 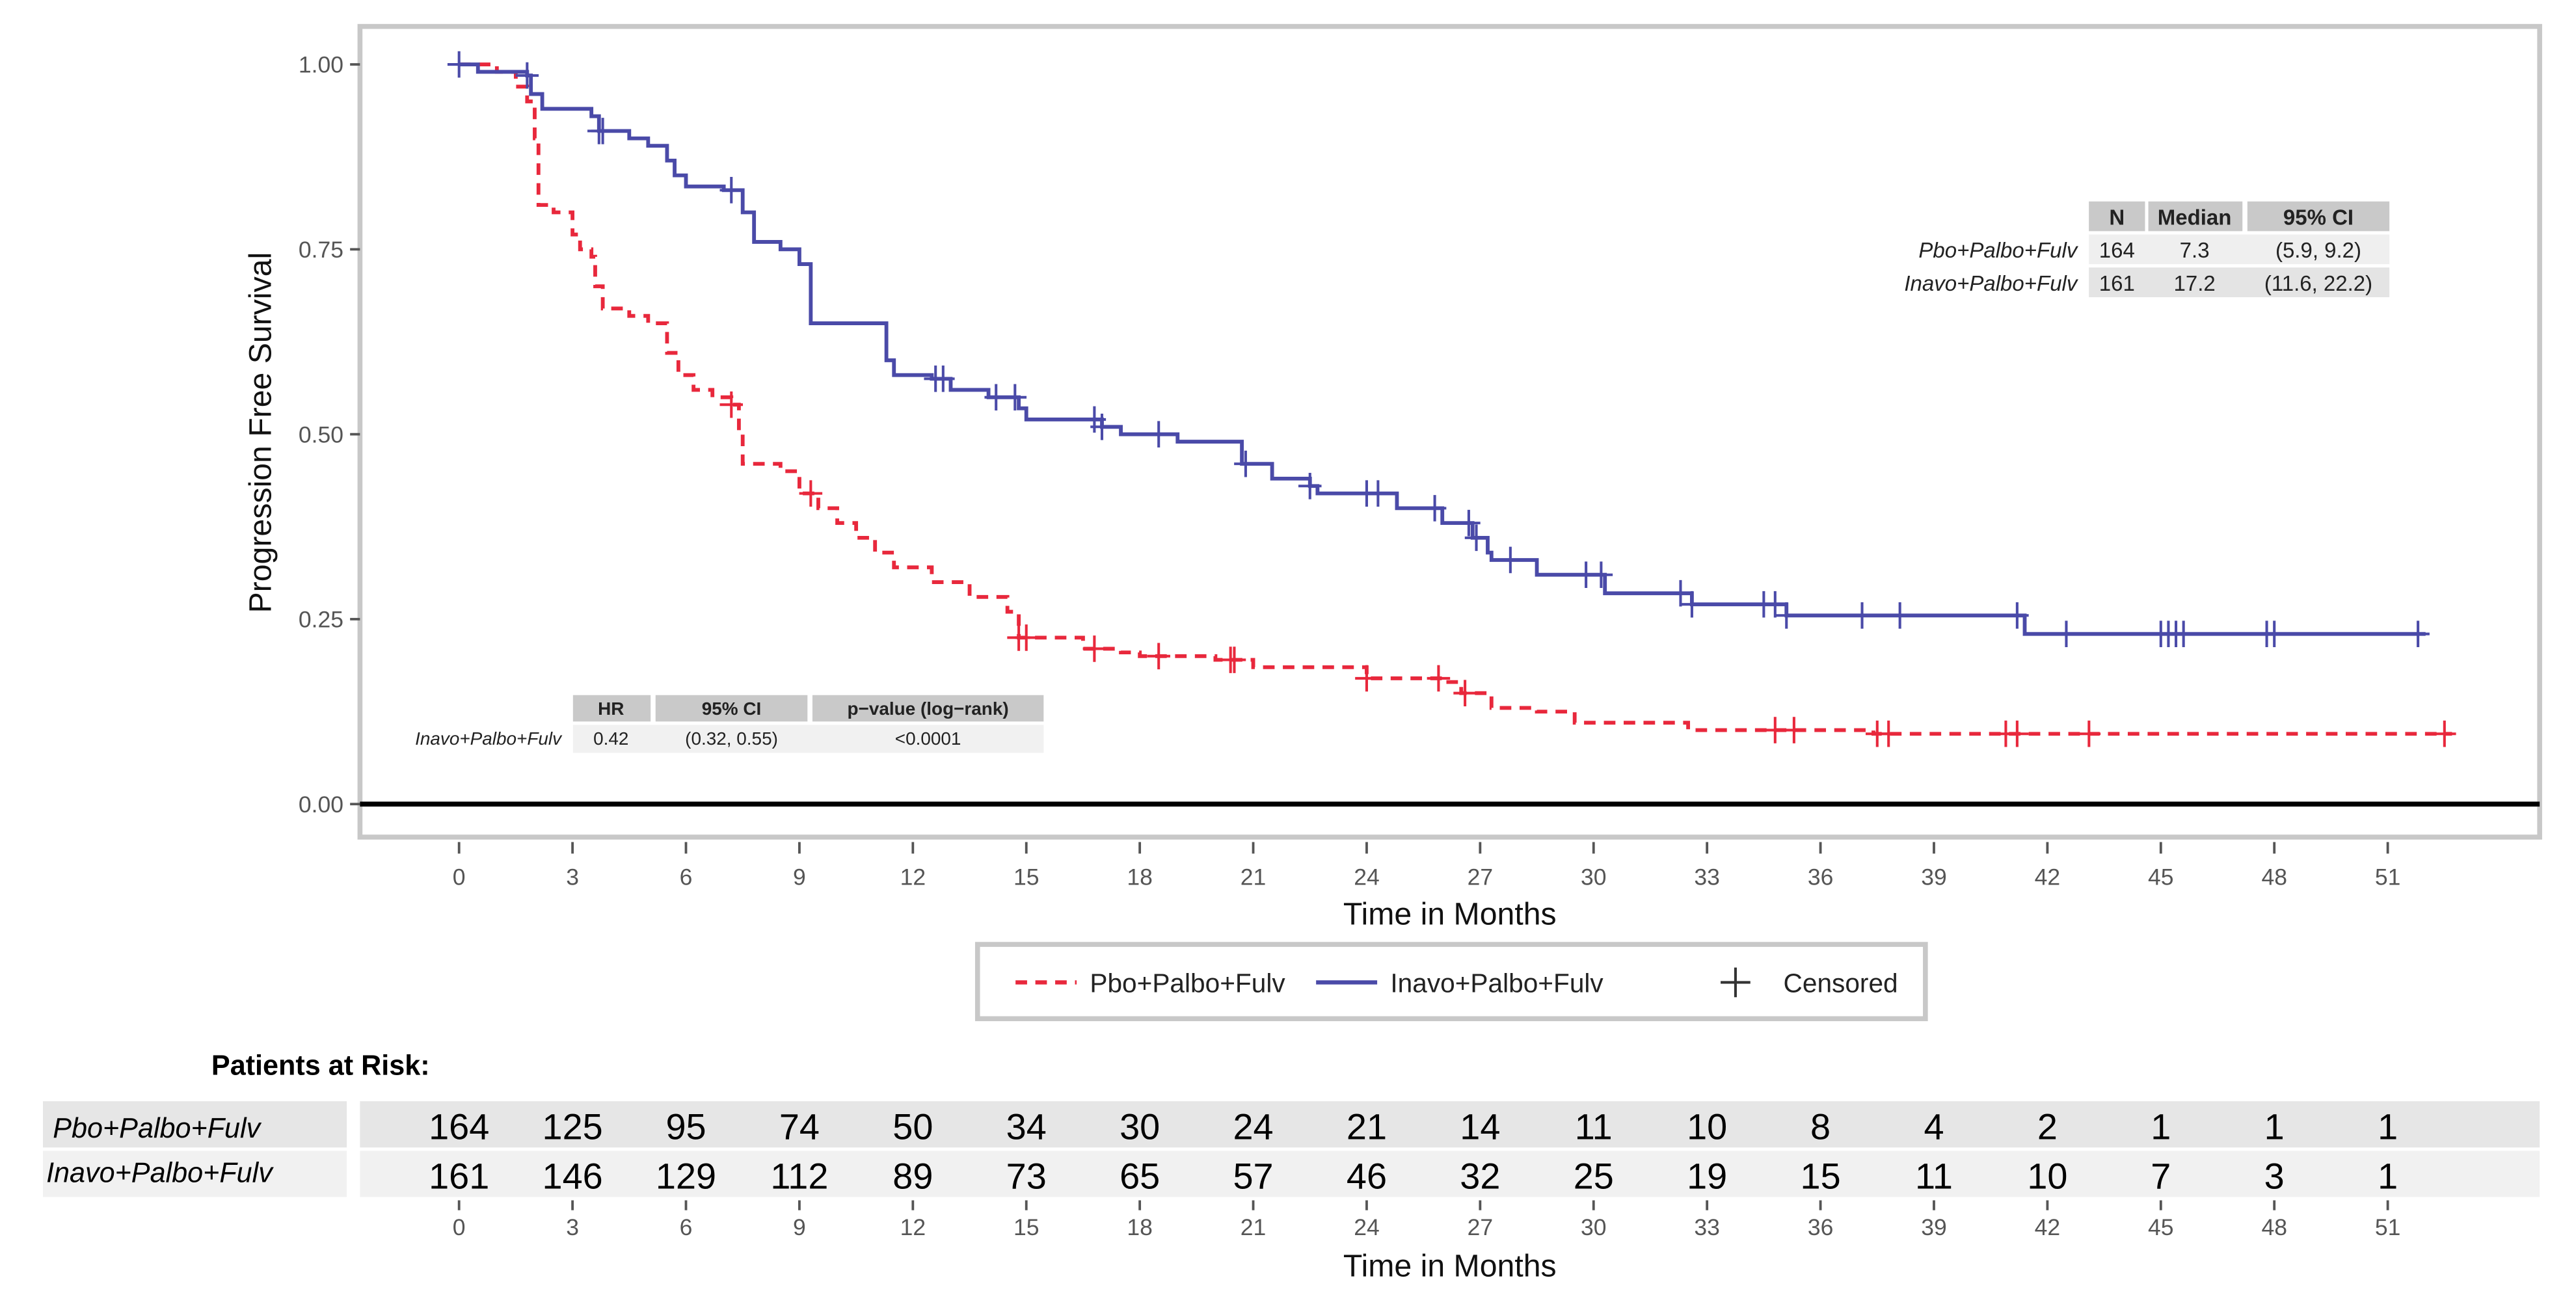 I want to click on median-row-median: 7.3, so click(x=2195, y=250).